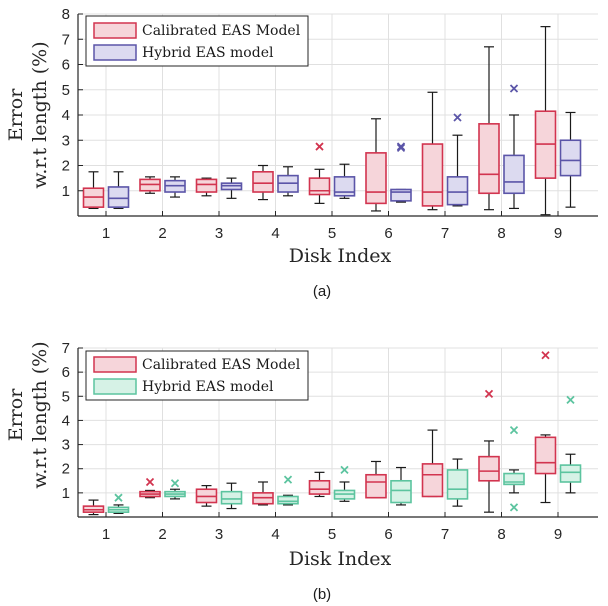 This screenshot has width=608, height=606. Describe the element at coordinates (16, 114) in the screenshot. I see `panel-a-ylabel-line1: Error` at that location.